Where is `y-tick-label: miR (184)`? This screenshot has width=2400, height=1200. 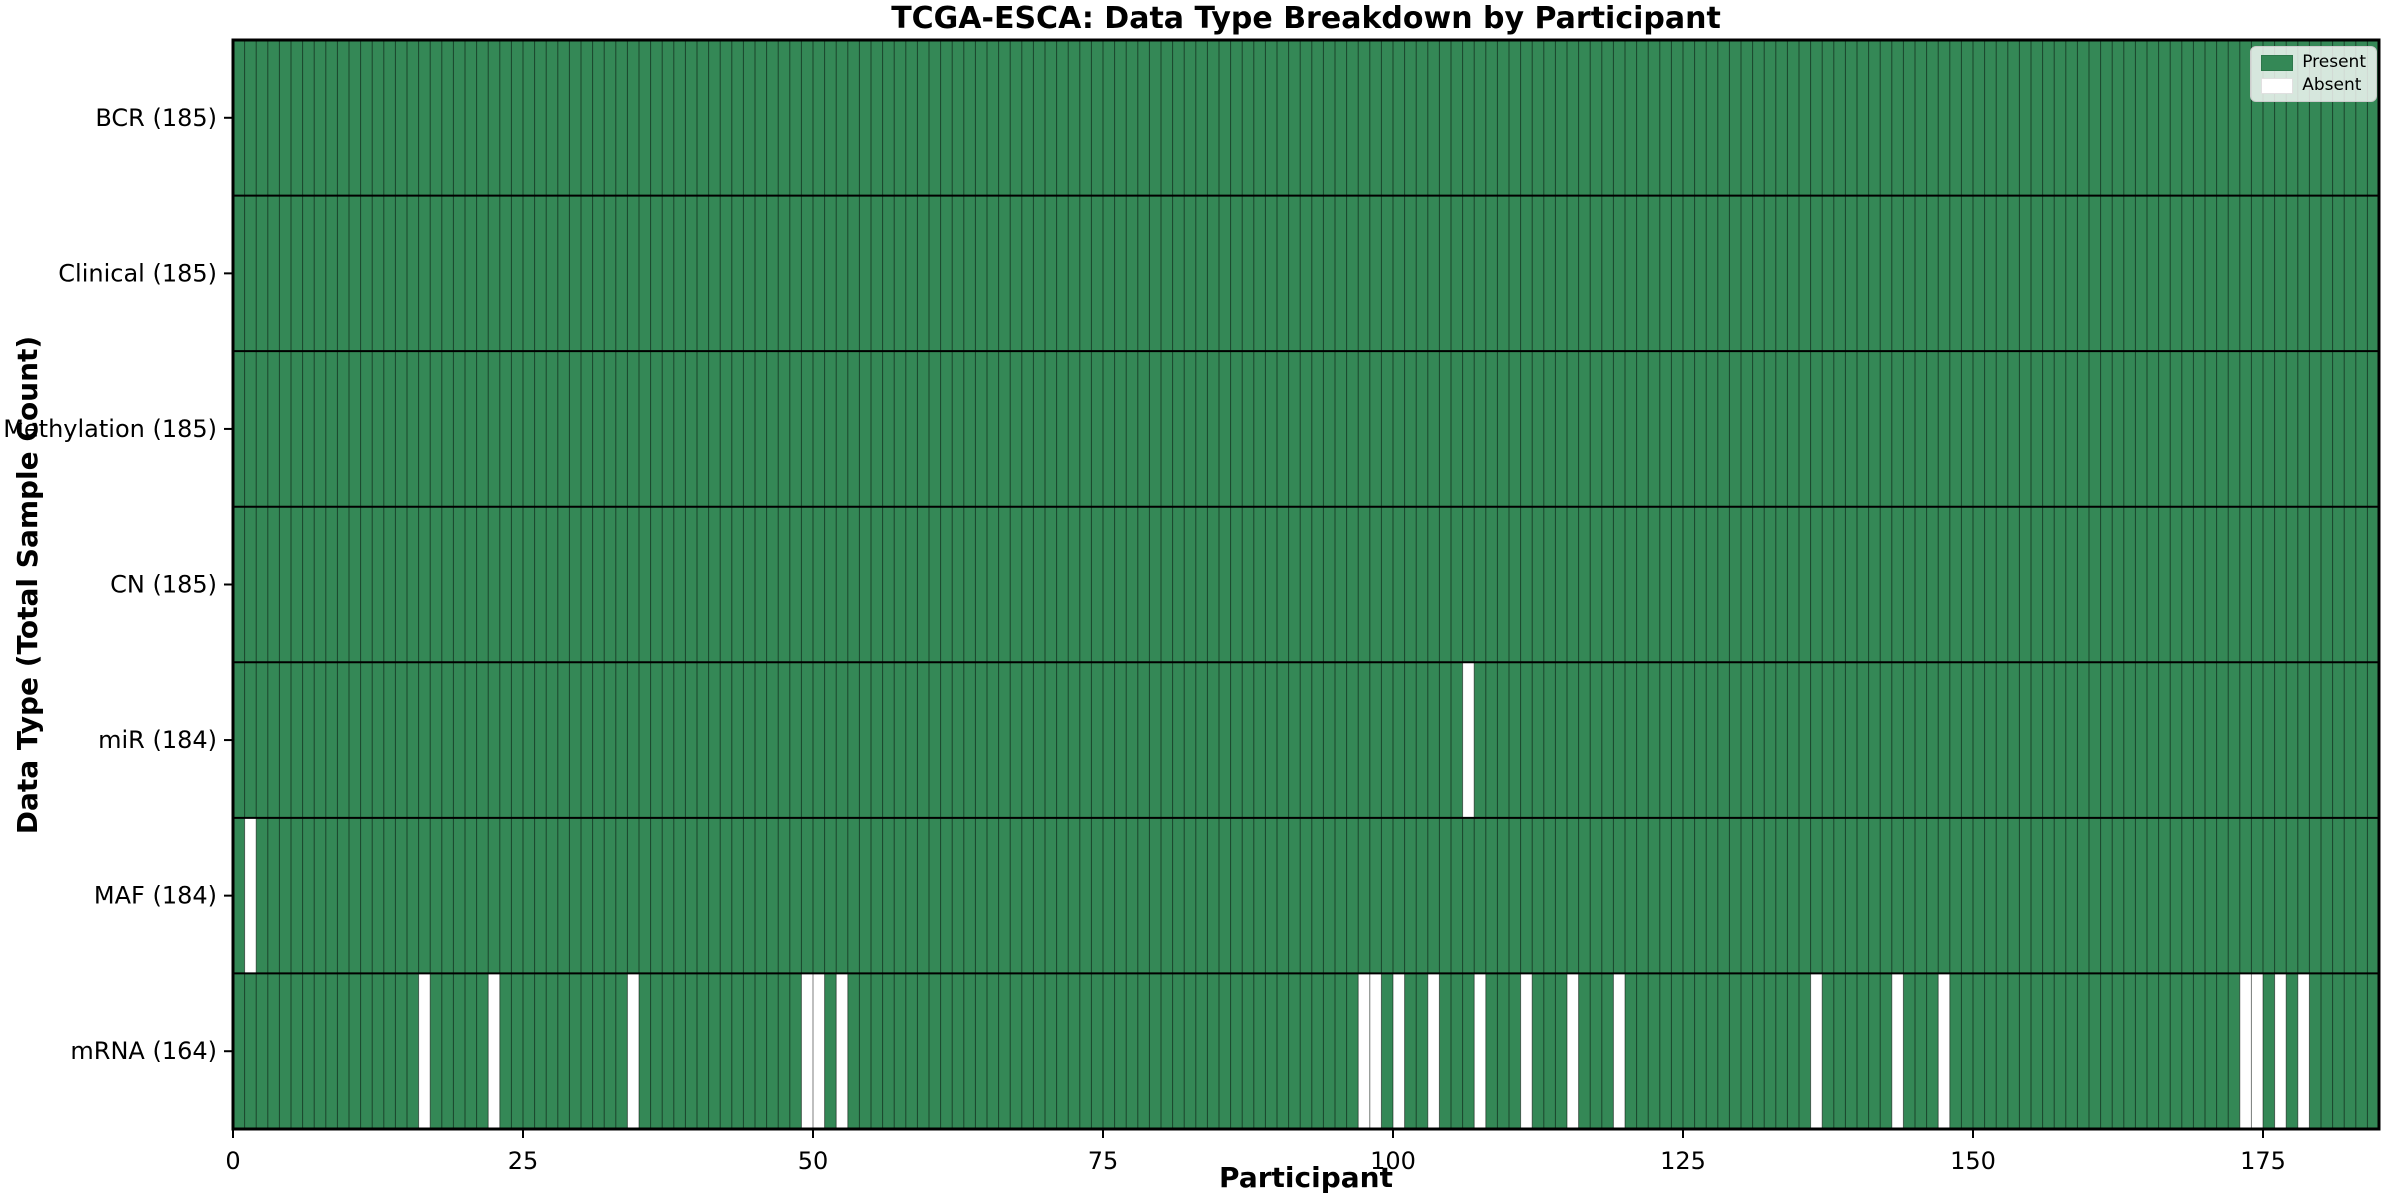
y-tick-label: miR (184) is located at coordinates (157, 740).